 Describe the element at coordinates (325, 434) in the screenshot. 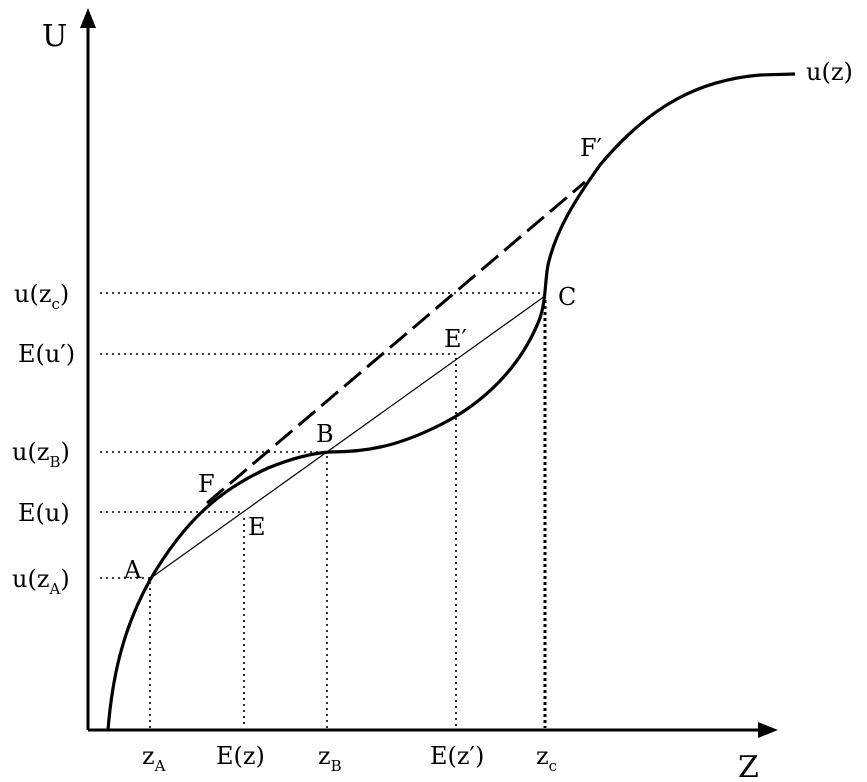

I see `point-b-label: B` at that location.